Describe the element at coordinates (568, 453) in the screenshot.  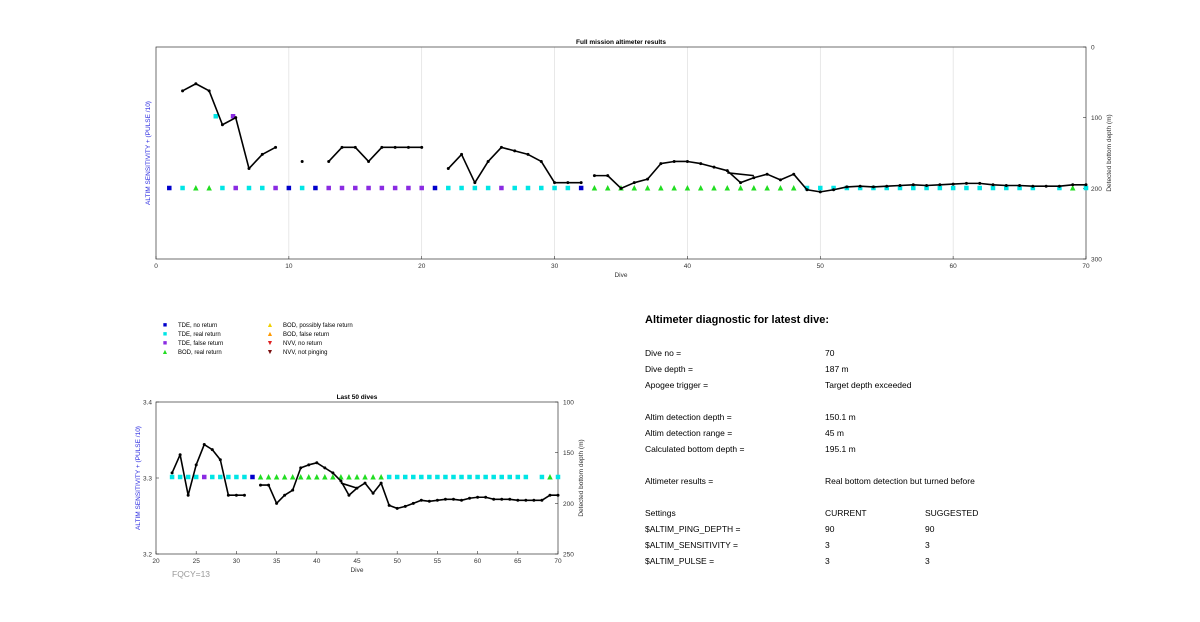
I see `y-right-tick-label: 150` at that location.